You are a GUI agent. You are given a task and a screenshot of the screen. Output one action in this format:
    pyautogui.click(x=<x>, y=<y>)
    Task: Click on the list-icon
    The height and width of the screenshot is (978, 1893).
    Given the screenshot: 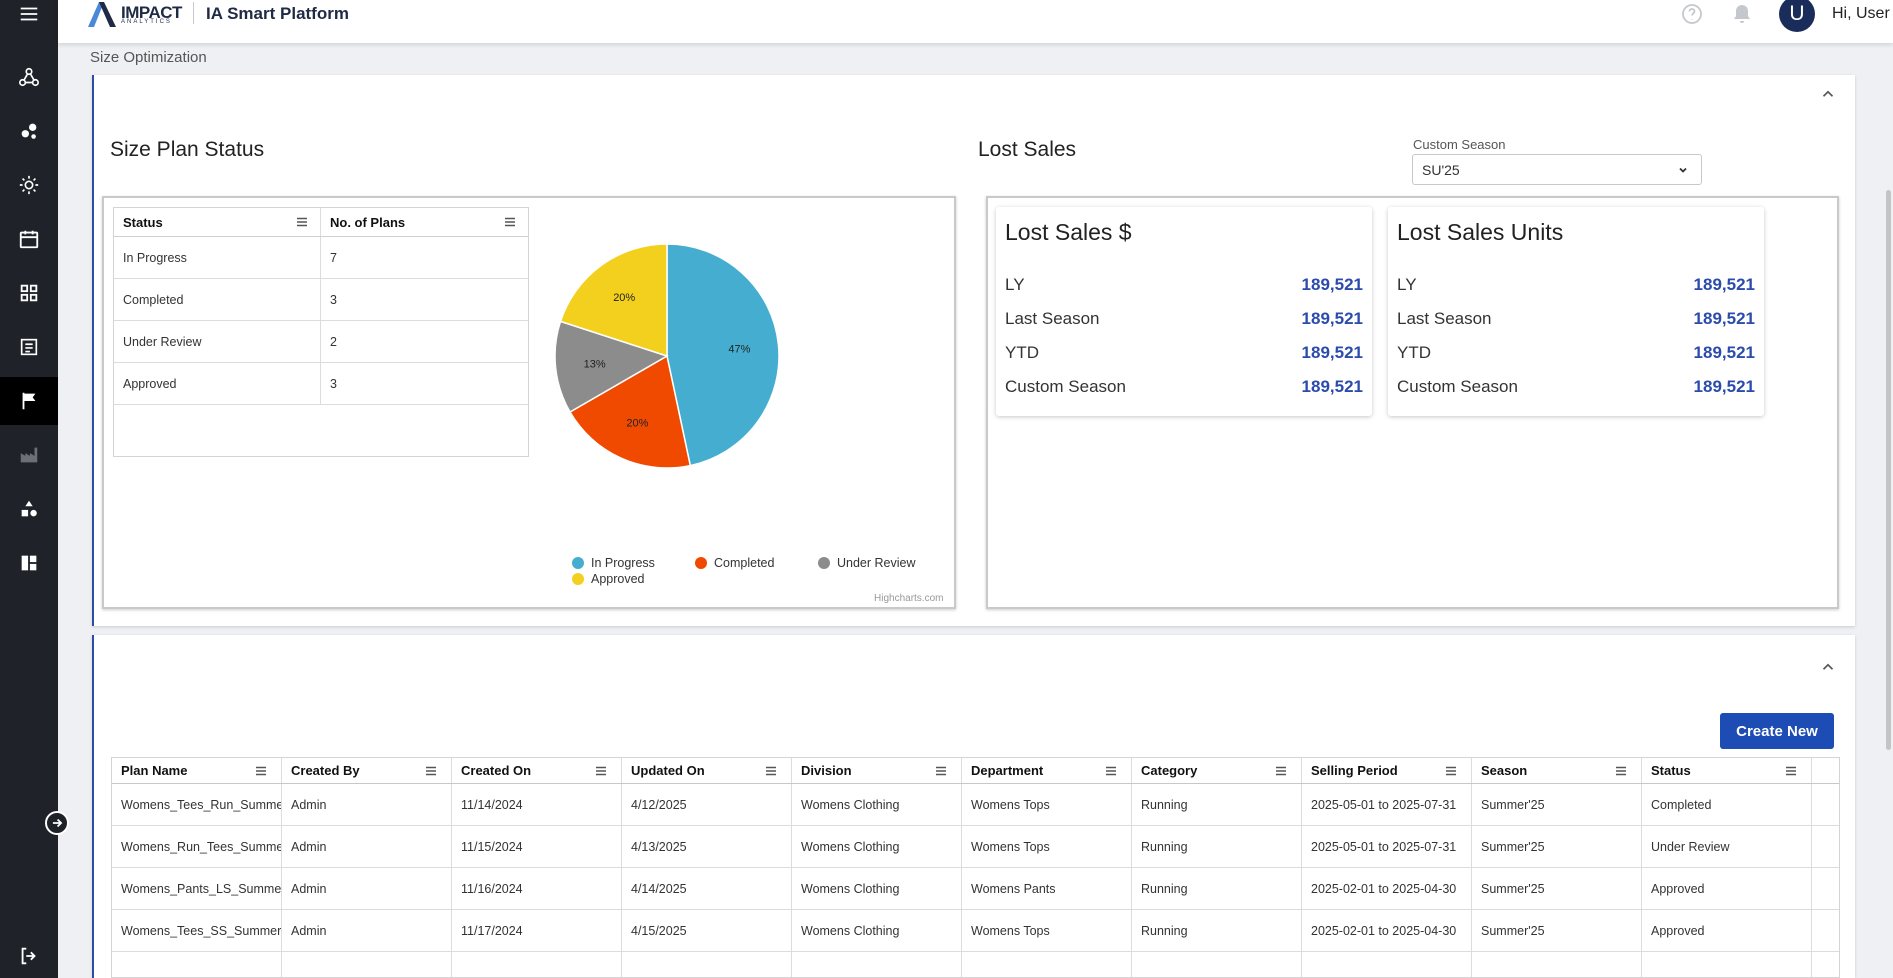 What is the action you would take?
    pyautogui.click(x=29, y=347)
    